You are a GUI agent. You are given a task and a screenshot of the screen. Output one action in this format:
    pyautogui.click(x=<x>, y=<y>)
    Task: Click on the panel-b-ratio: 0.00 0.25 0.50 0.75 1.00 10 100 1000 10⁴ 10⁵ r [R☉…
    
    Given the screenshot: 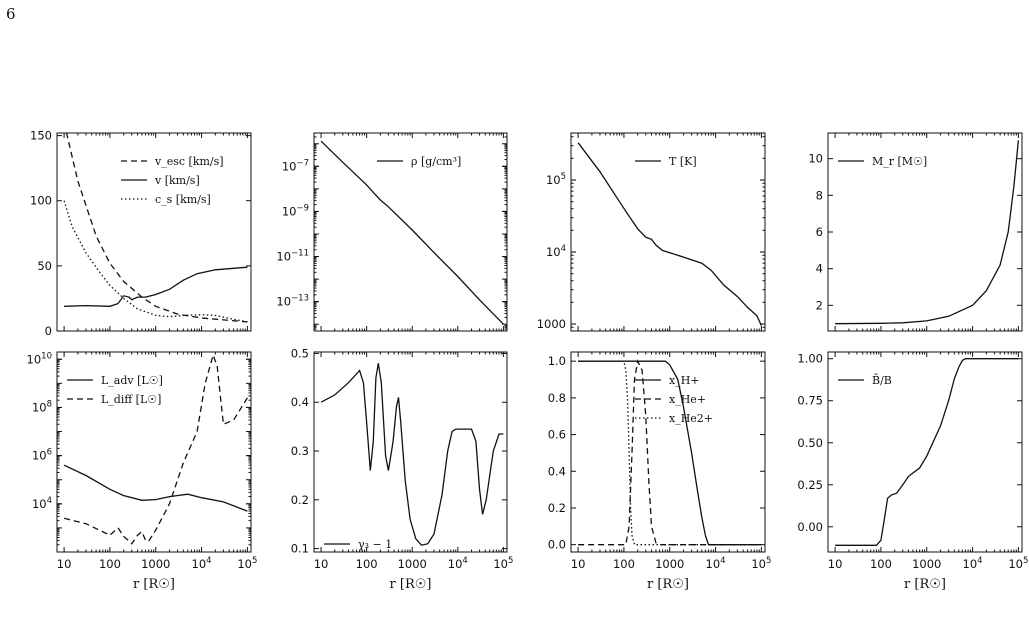 What is the action you would take?
    pyautogui.click(x=912, y=471)
    